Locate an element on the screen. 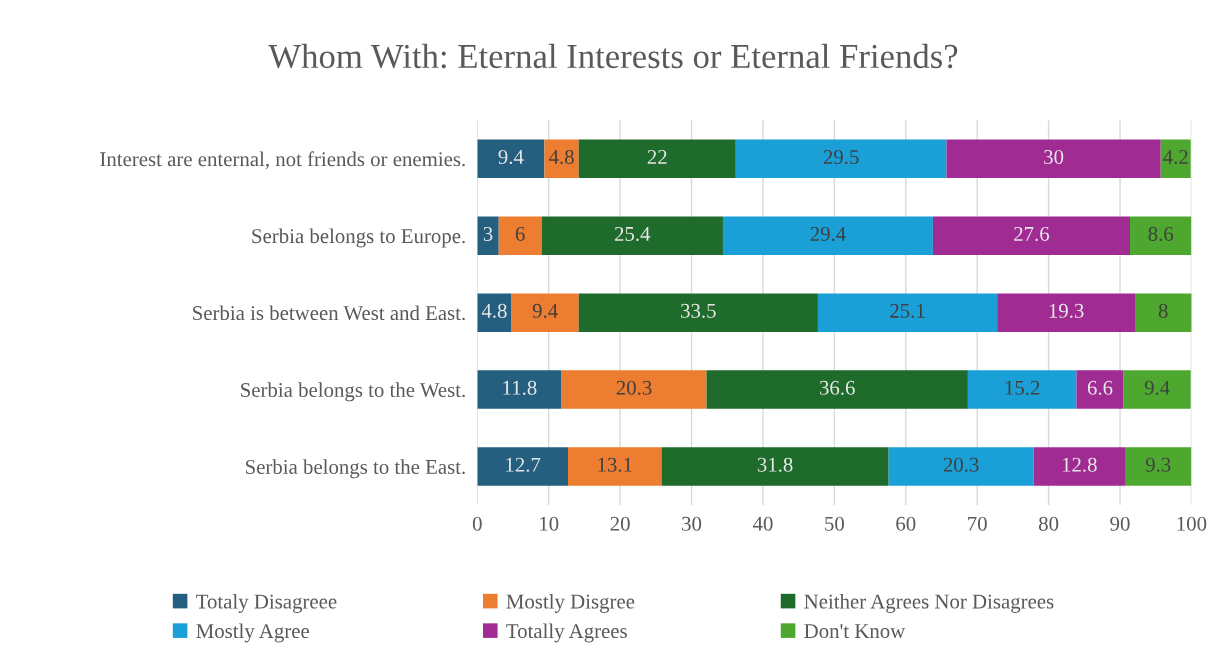 This screenshot has width=1227, height=661. x-tick-label: 80 is located at coordinates (1048, 523).